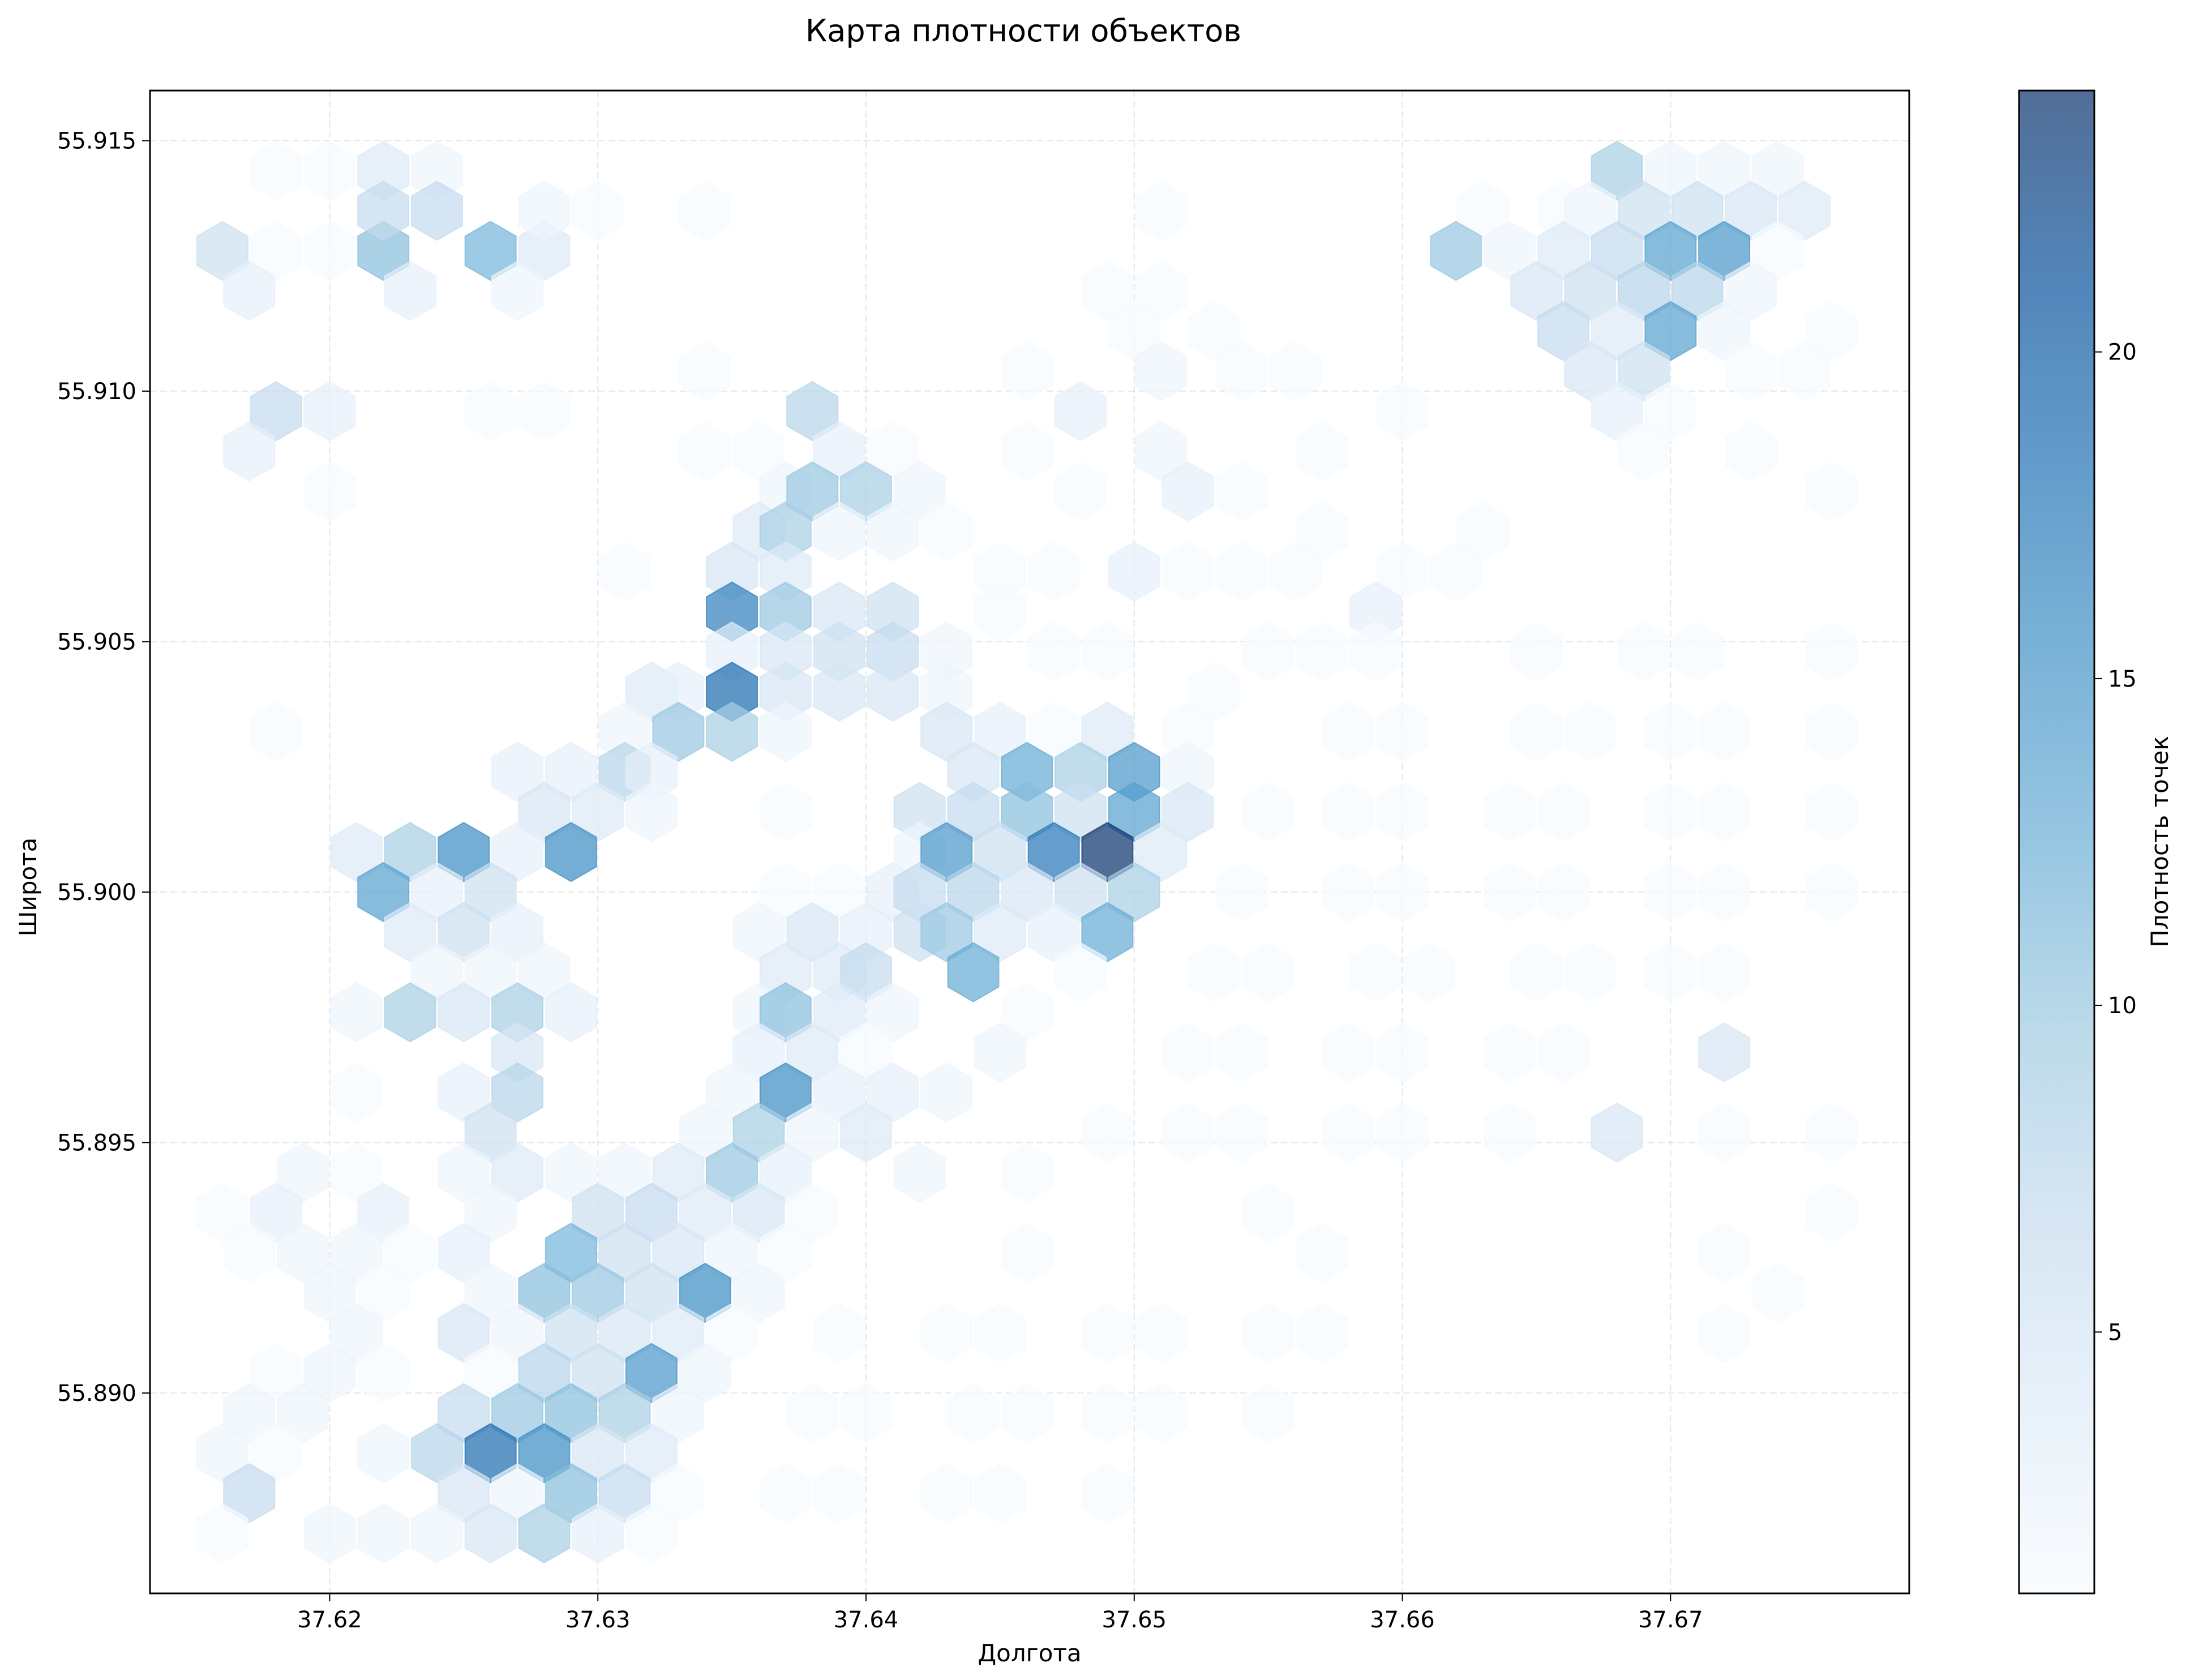 This screenshot has height=1680, width=2186. What do you see at coordinates (2160, 842) in the screenshot?
I see `colorbar-label: Плотность точек` at bounding box center [2160, 842].